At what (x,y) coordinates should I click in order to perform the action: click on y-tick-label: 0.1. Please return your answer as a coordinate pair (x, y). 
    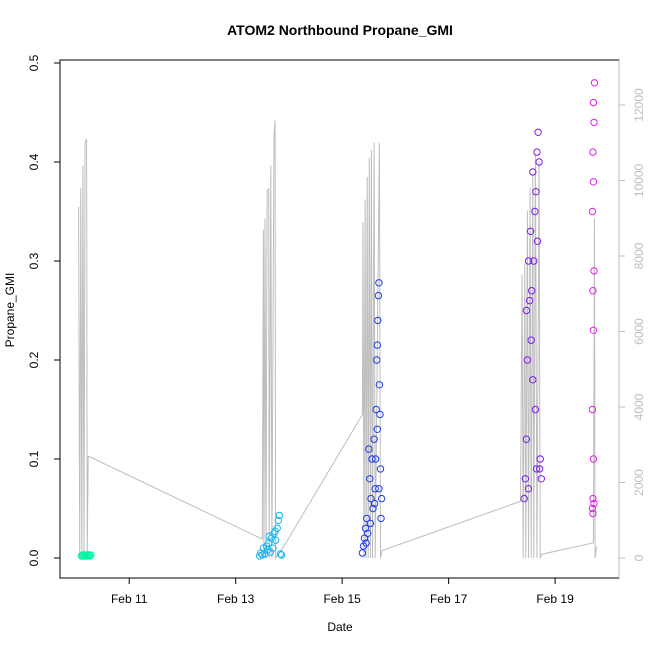
    Looking at the image, I should click on (34, 458).